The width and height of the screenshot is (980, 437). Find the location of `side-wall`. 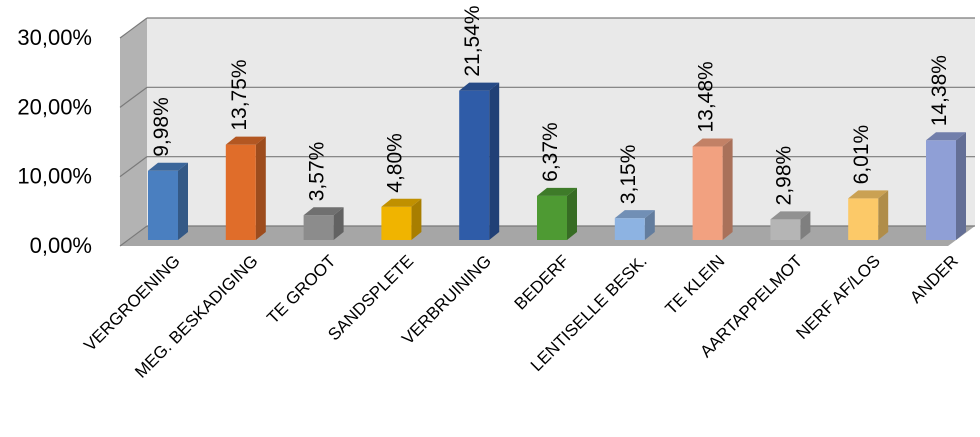

side-wall is located at coordinates (133, 132).